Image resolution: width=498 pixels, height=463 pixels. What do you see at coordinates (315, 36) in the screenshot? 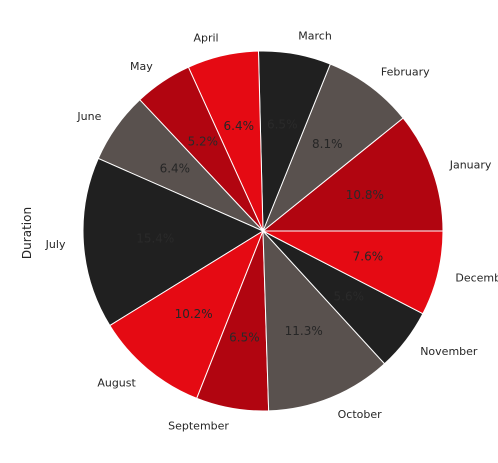
I see `month-label-march: March` at bounding box center [315, 36].